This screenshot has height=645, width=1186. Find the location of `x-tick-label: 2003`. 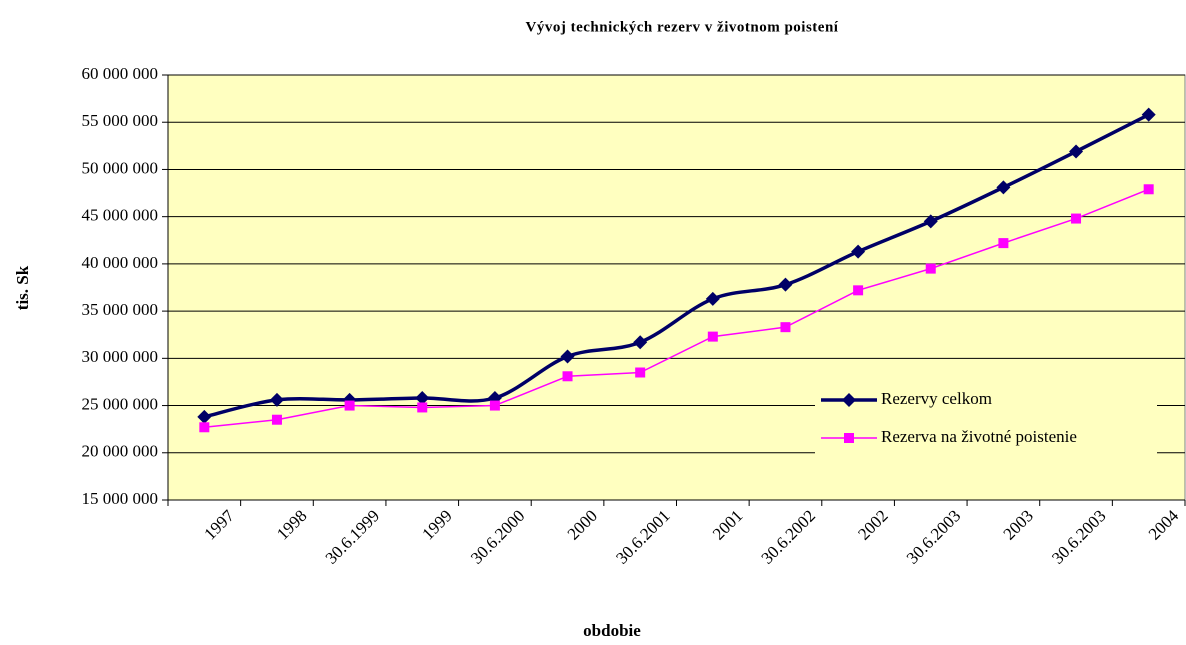

x-tick-label: 2003 is located at coordinates (1018, 524).